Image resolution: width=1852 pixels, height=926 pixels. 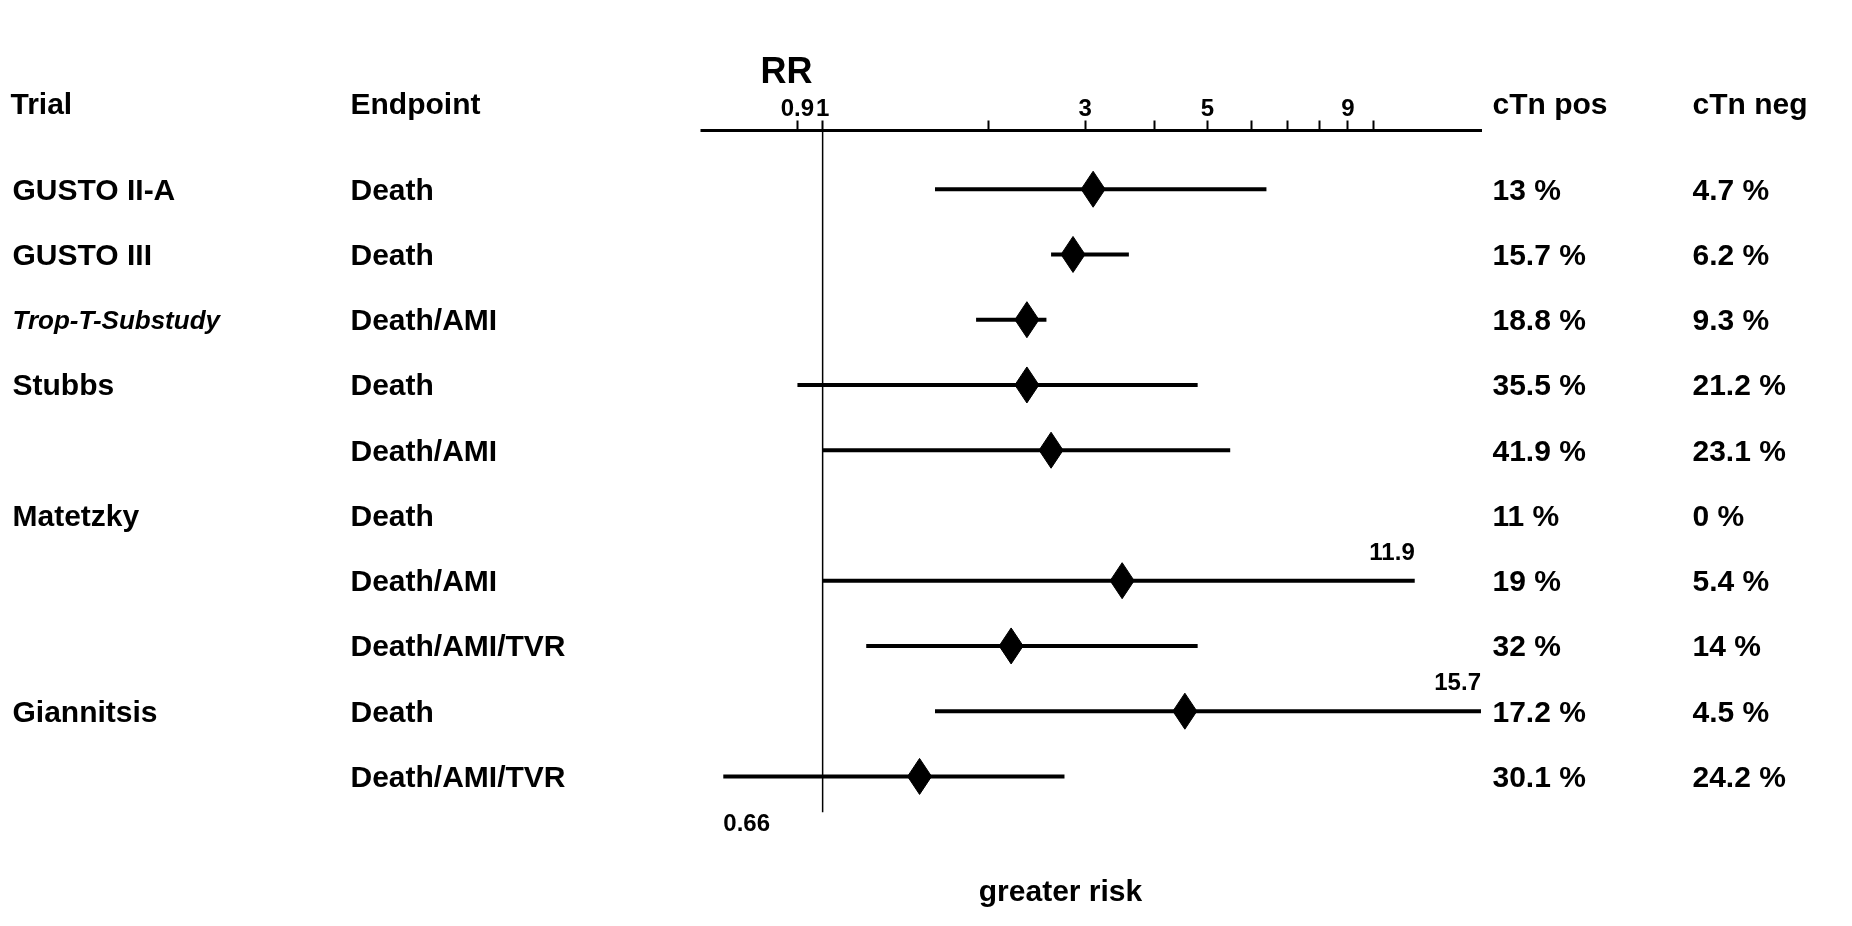 What do you see at coordinates (85, 711) in the screenshot?
I see `text: Giannitsis` at bounding box center [85, 711].